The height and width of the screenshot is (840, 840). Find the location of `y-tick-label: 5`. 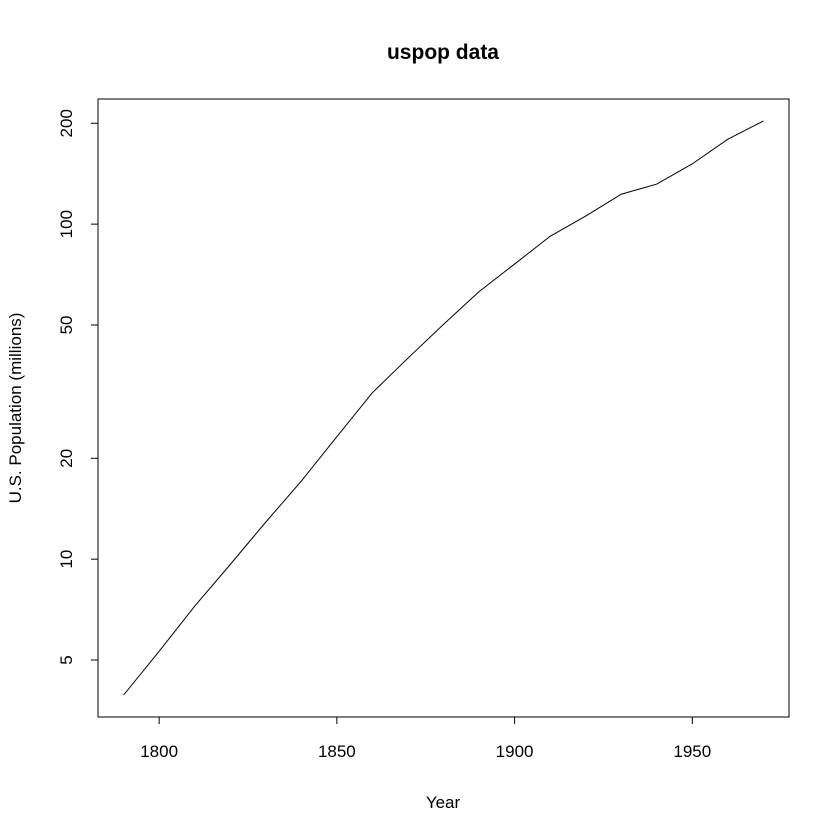

y-tick-label: 5 is located at coordinates (66, 659).